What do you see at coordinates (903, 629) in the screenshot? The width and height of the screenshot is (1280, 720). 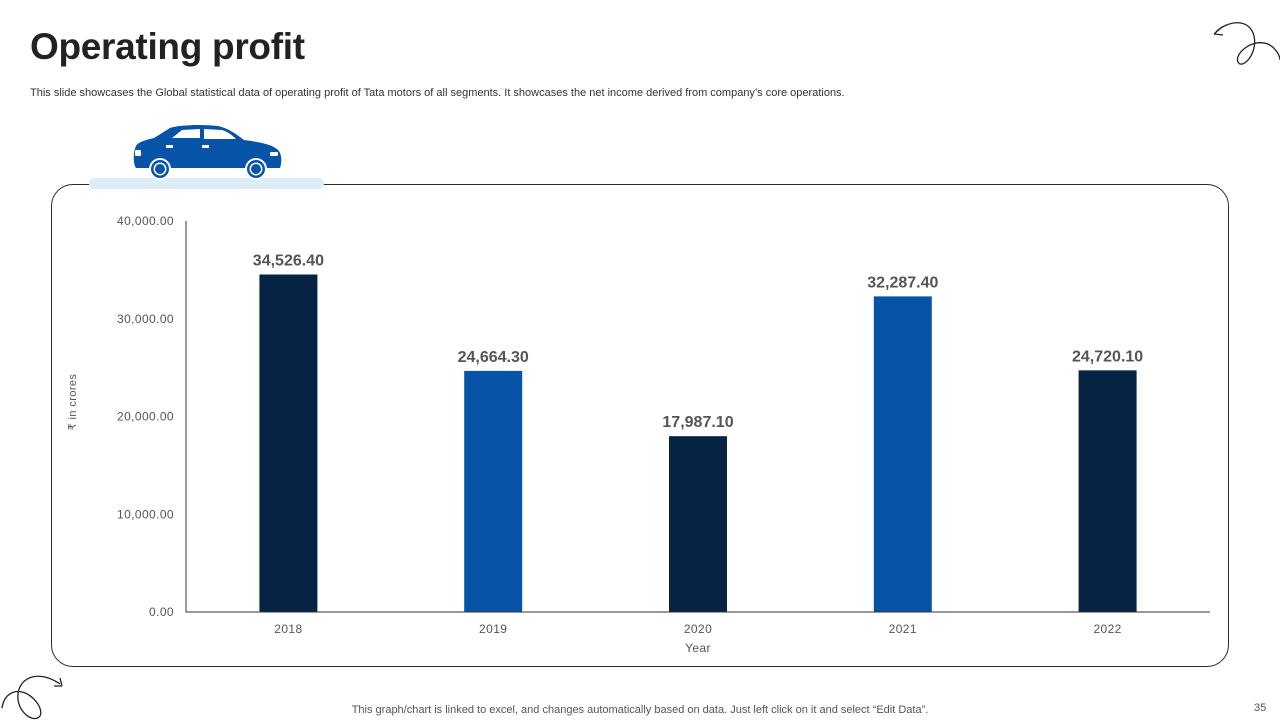 I see `x-tick-label: 2021` at bounding box center [903, 629].